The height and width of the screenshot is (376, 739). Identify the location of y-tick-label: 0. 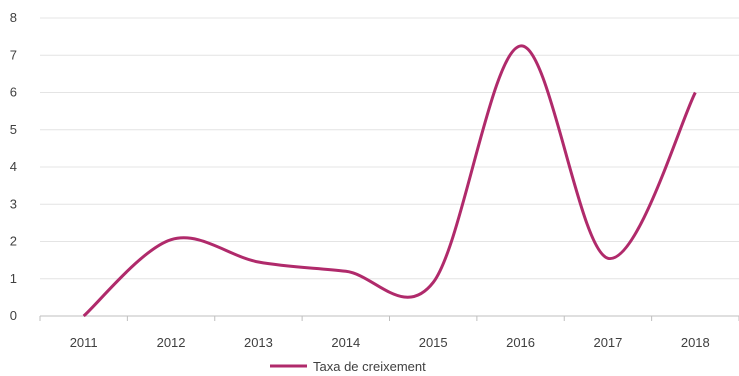
(13, 315).